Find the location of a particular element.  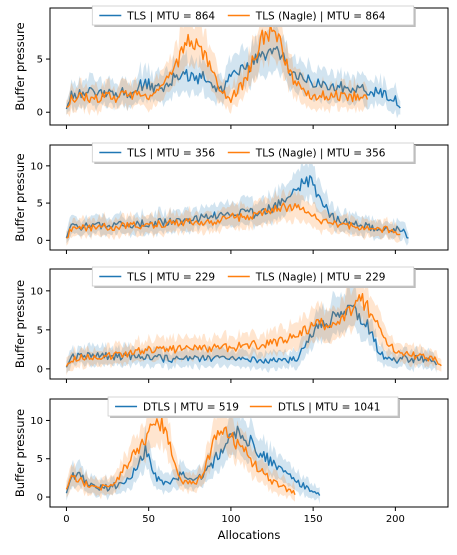

legend-label: DTLS | MTU = 1041 is located at coordinates (329, 408).